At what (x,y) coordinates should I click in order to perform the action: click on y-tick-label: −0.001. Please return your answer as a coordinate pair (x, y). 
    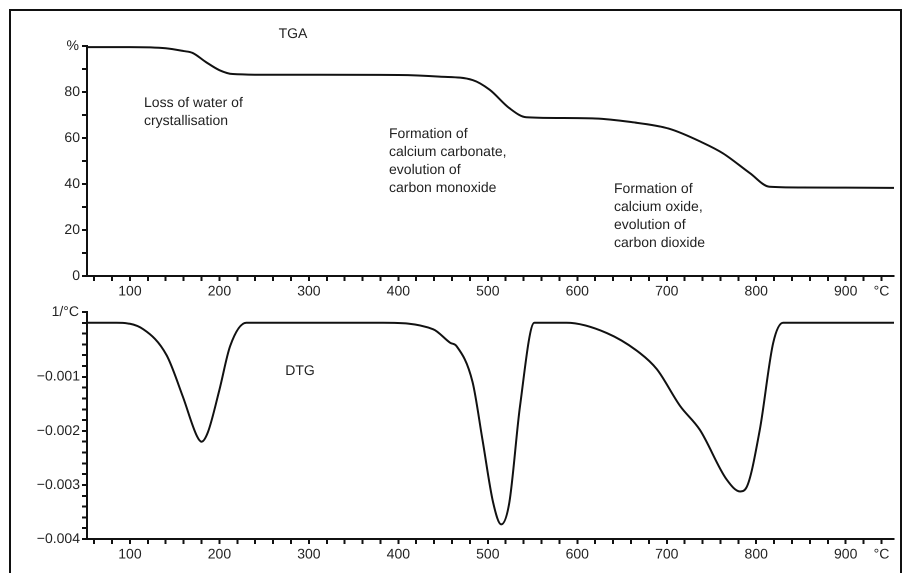
    Looking at the image, I should click on (58, 376).